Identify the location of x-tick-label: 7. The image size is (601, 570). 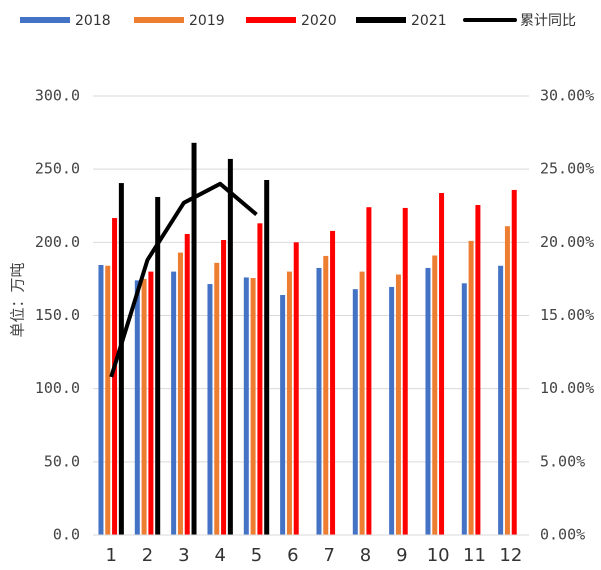
(328, 555).